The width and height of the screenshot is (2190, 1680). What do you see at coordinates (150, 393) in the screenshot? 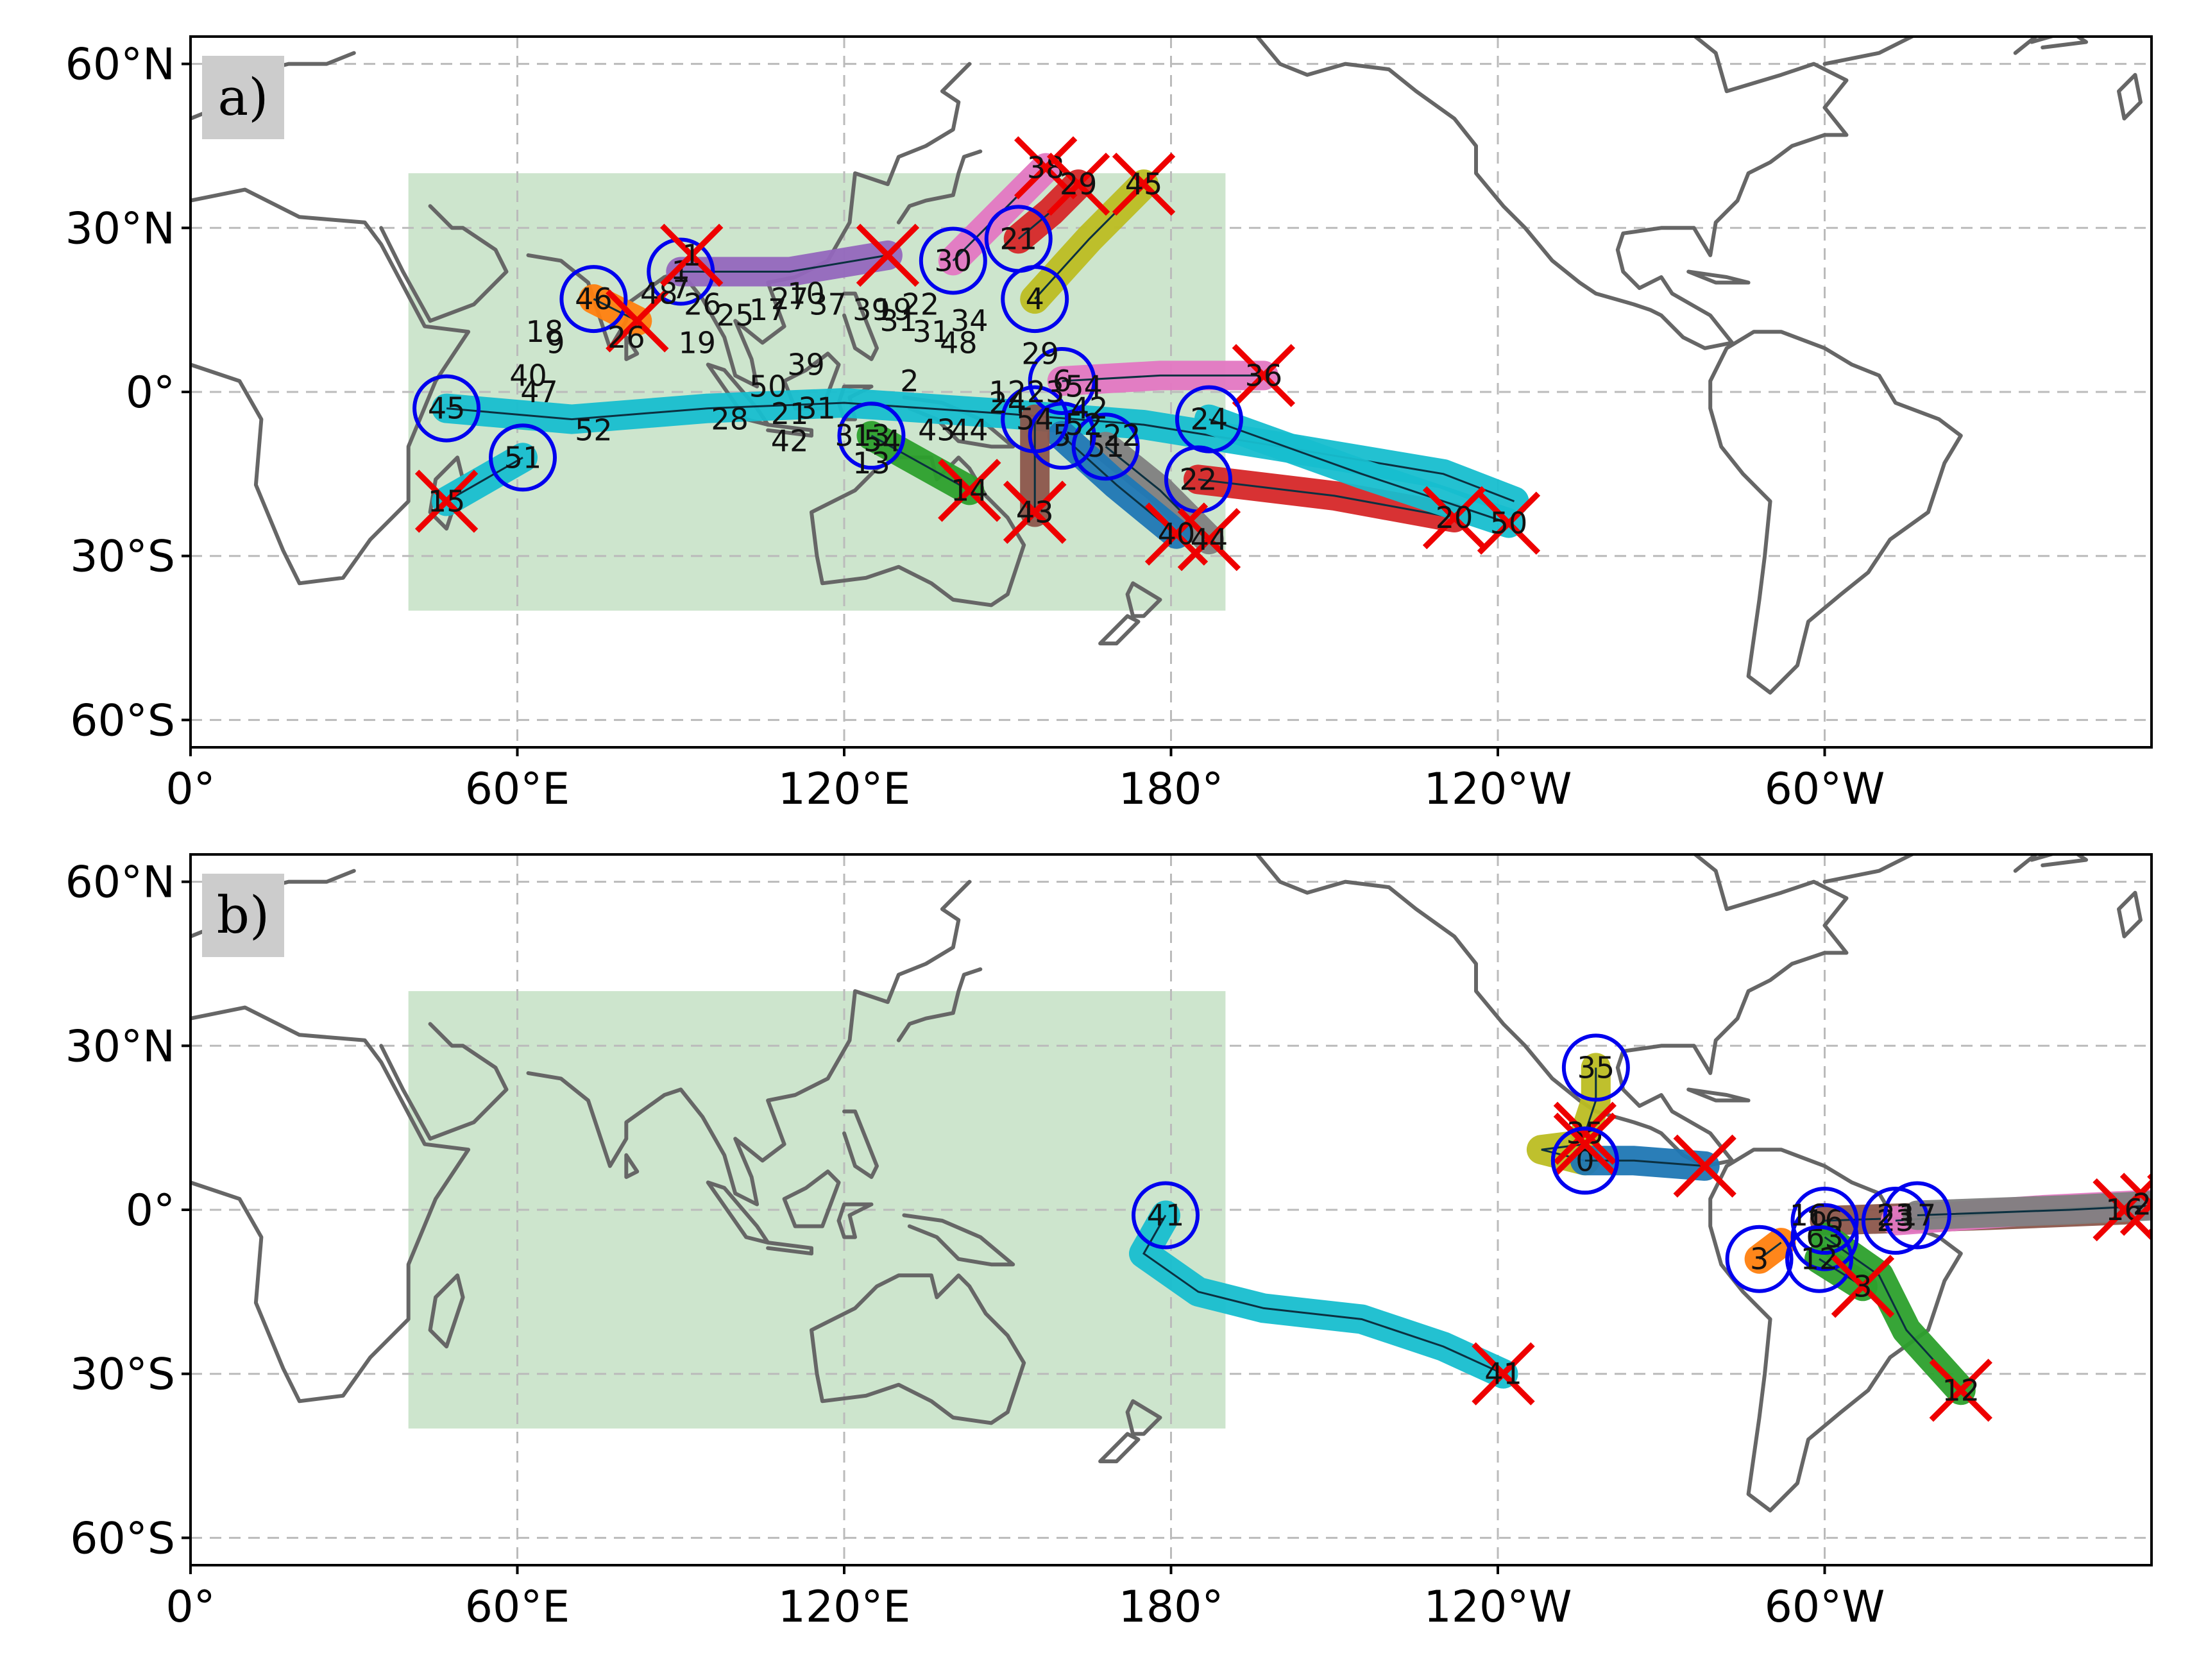
I see `y-tick-label: 0°` at bounding box center [150, 393].